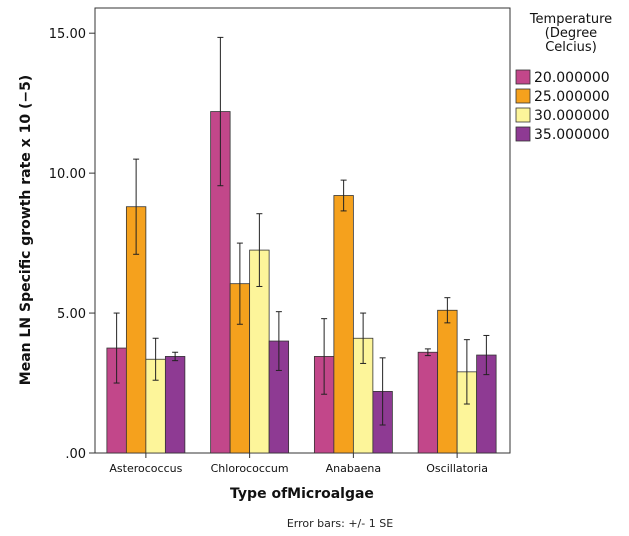 This screenshot has height=536, width=629. What do you see at coordinates (572, 97) in the screenshot?
I see `legend-label: 25.000000` at bounding box center [572, 97].